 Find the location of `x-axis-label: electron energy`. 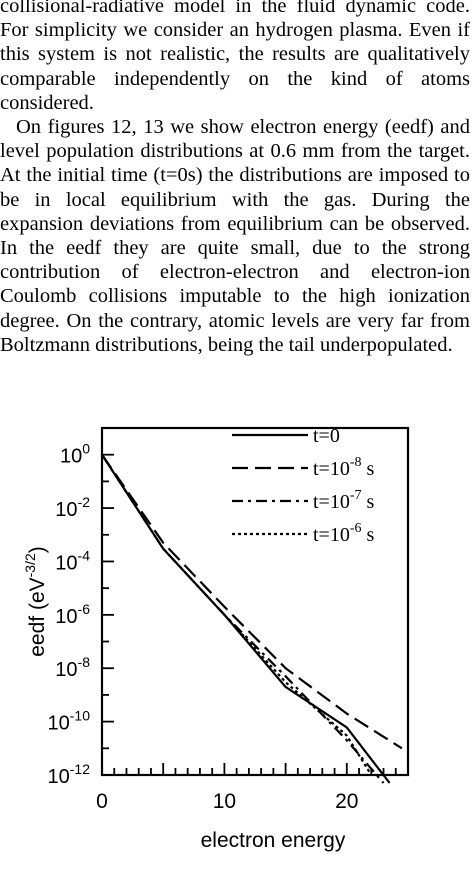

x-axis-label: electron energy is located at coordinates (273, 840).